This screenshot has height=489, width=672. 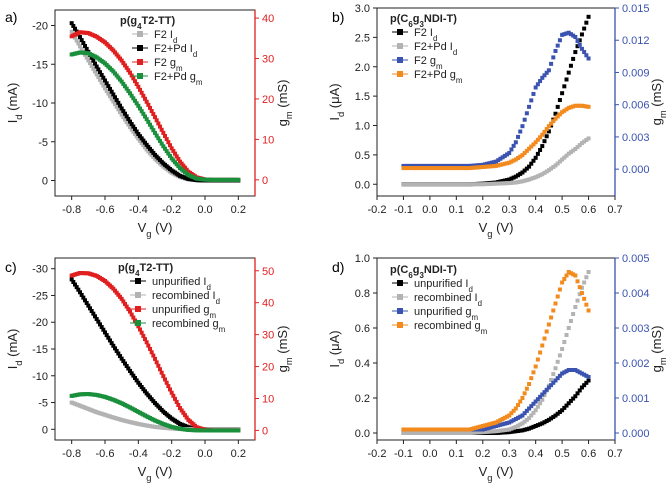 What do you see at coordinates (40, 270) in the screenshot?
I see `y-left-tick-label: -30` at bounding box center [40, 270].